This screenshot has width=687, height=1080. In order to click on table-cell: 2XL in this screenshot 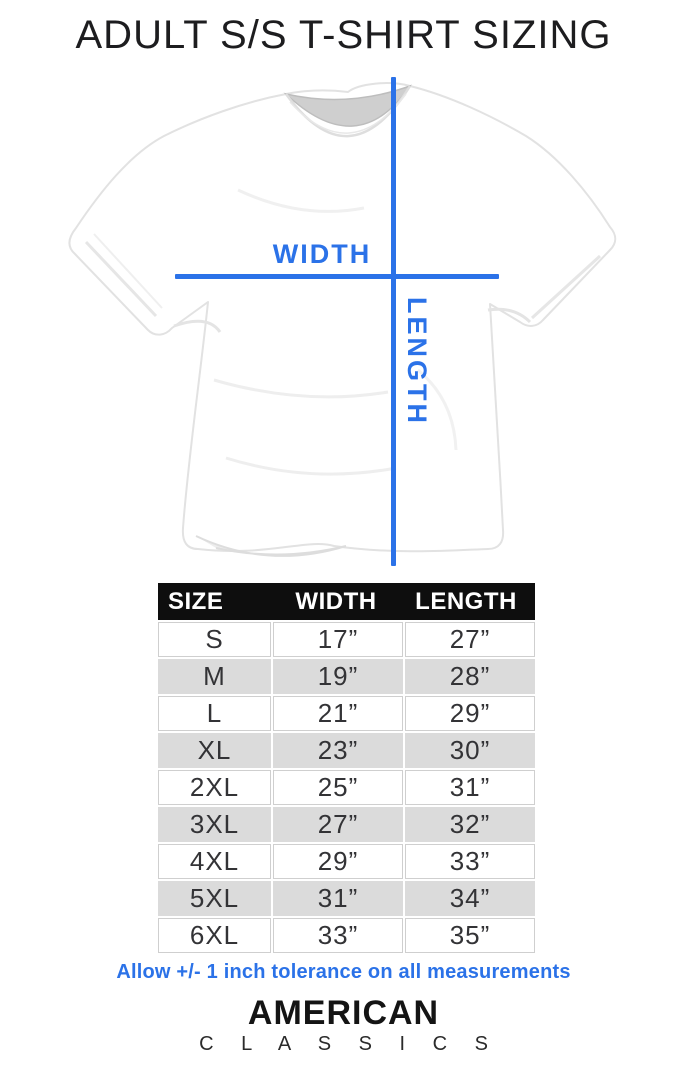, I will do `click(214, 787)`.